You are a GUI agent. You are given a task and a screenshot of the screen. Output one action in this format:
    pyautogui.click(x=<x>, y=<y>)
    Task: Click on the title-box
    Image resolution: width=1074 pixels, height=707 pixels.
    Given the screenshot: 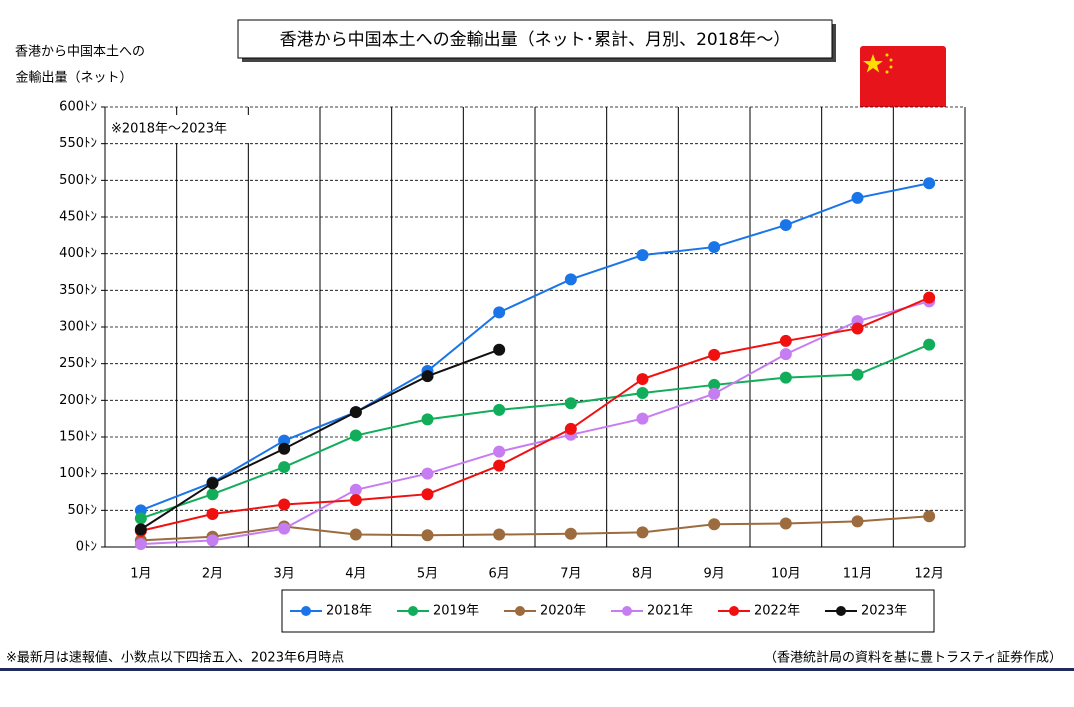 What is the action you would take?
    pyautogui.click(x=535, y=39)
    